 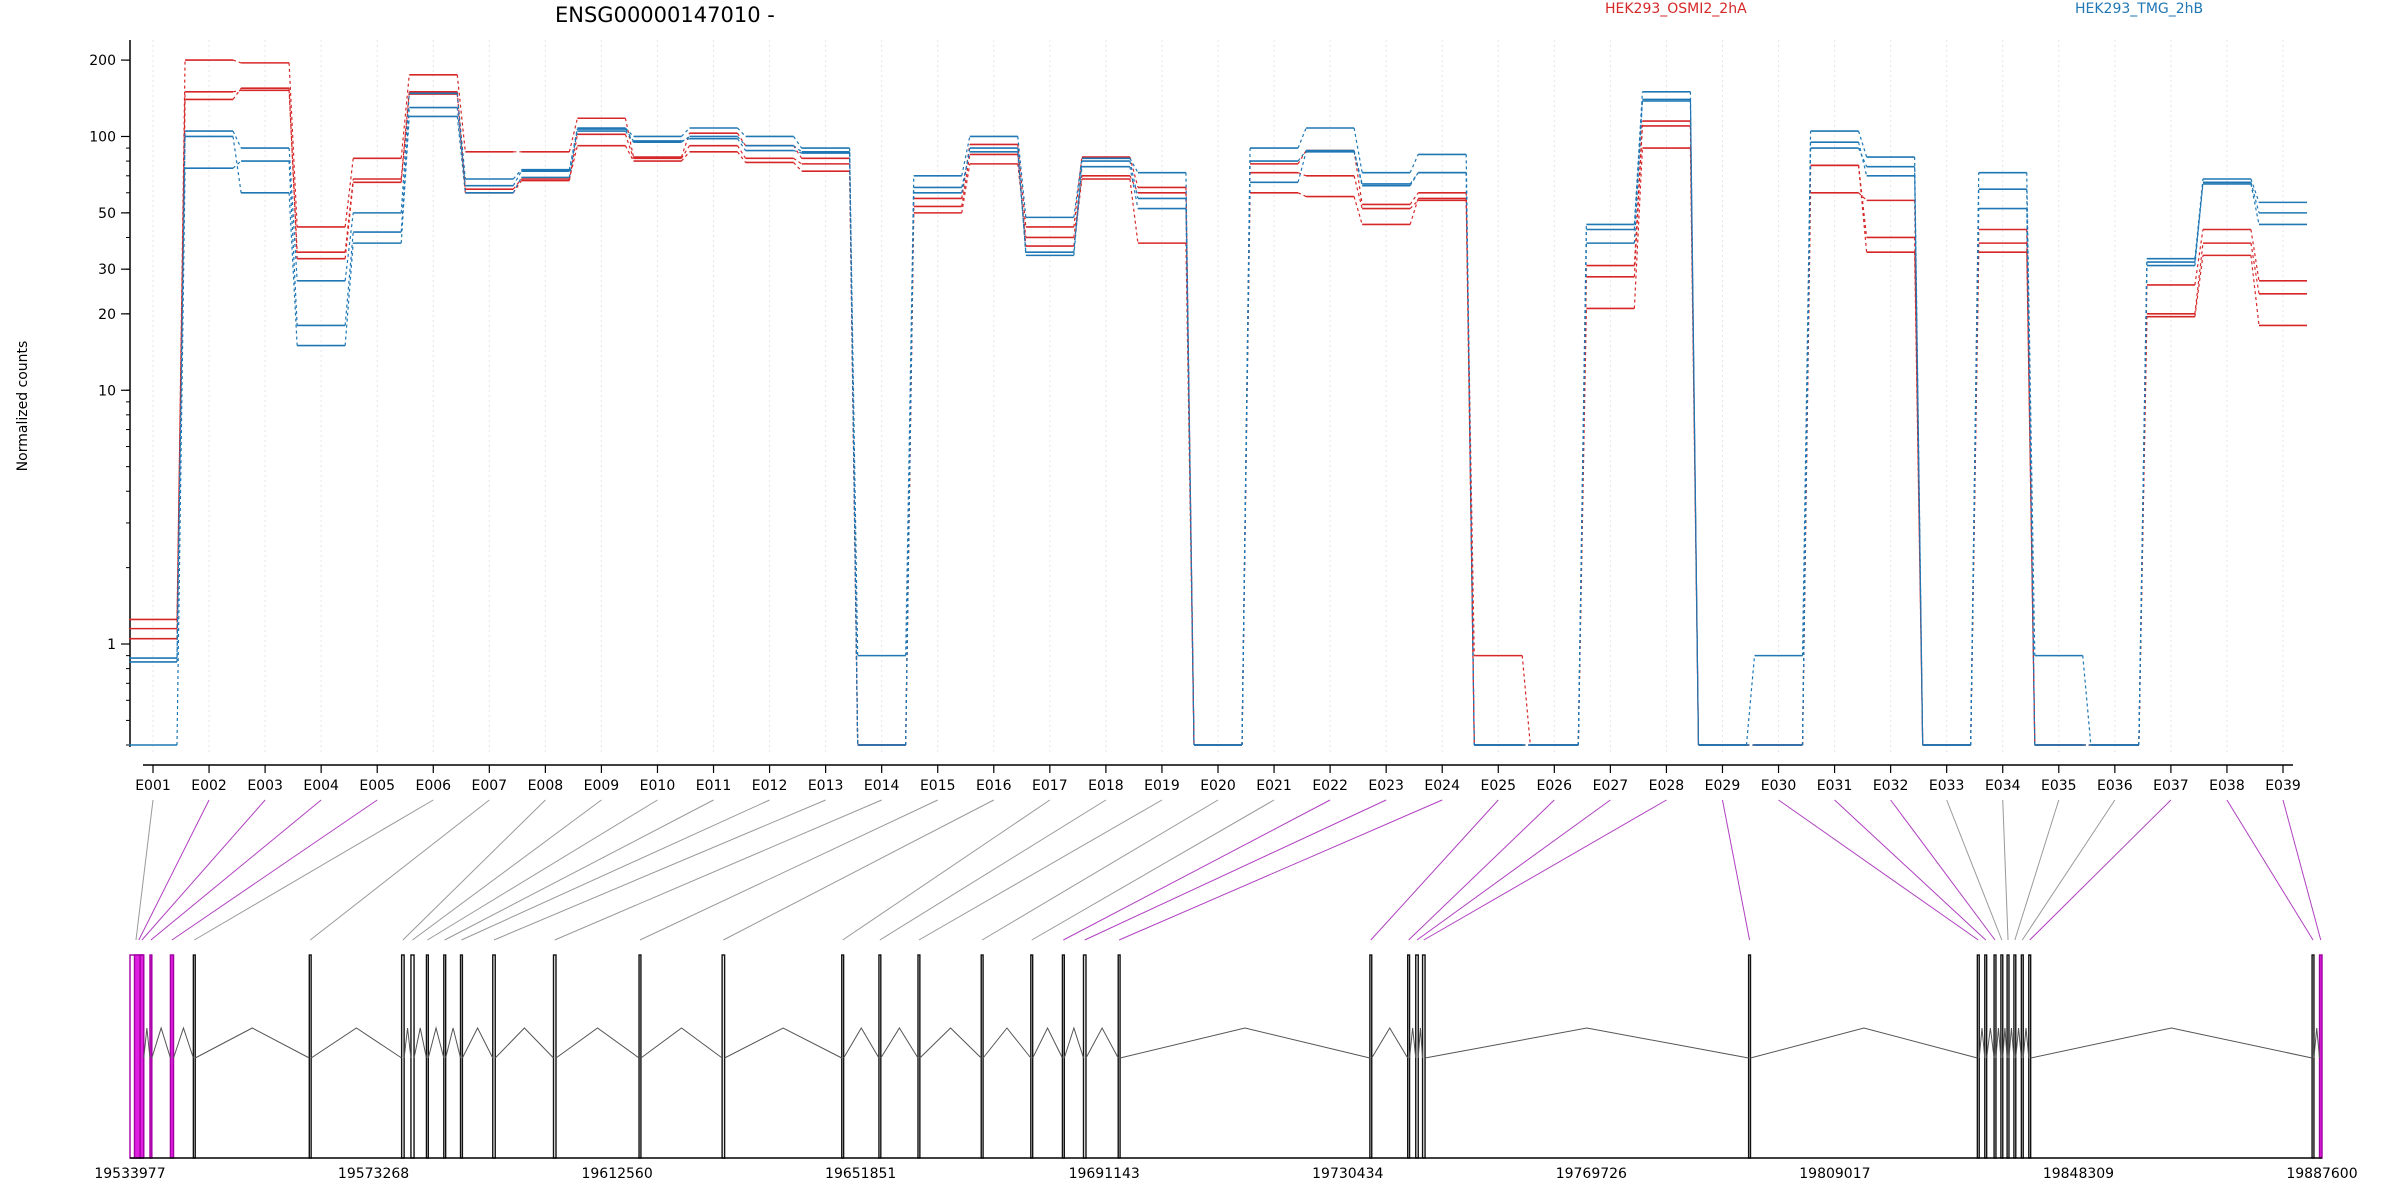 I want to click on exon-label: E012, so click(x=770, y=786).